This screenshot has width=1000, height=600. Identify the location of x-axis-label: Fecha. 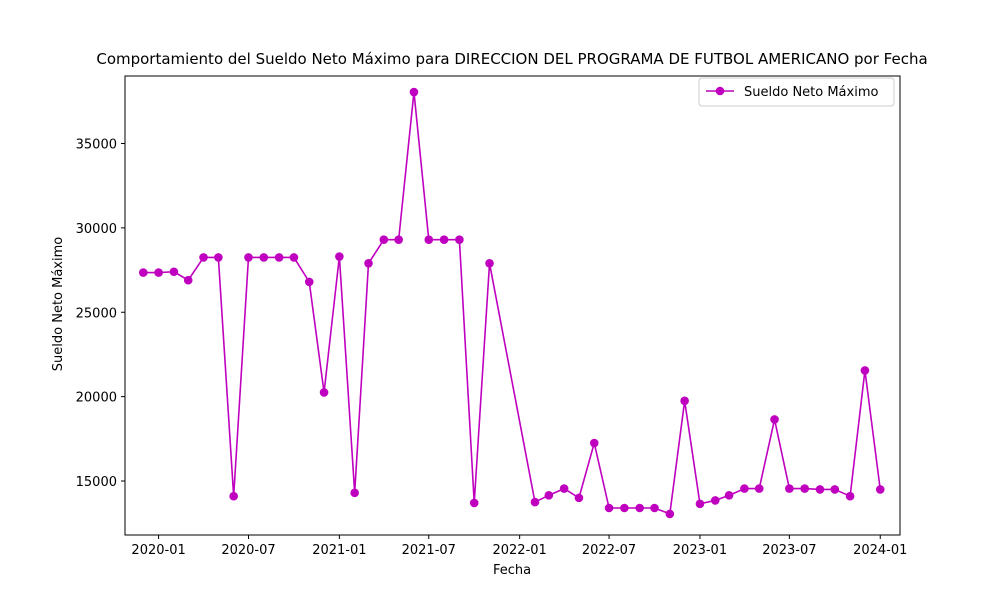
(512, 570).